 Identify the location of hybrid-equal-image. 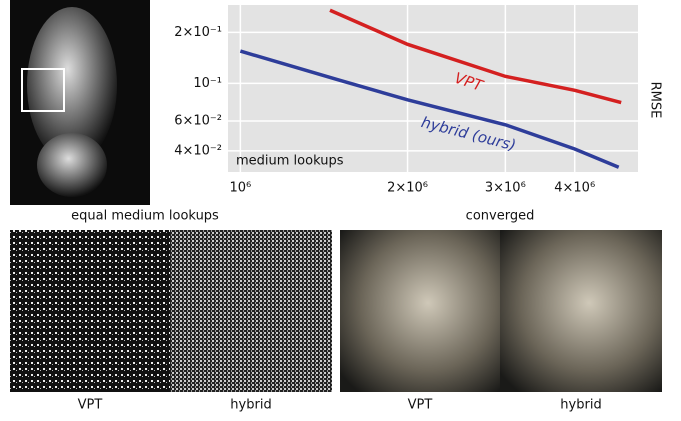
(251, 311).